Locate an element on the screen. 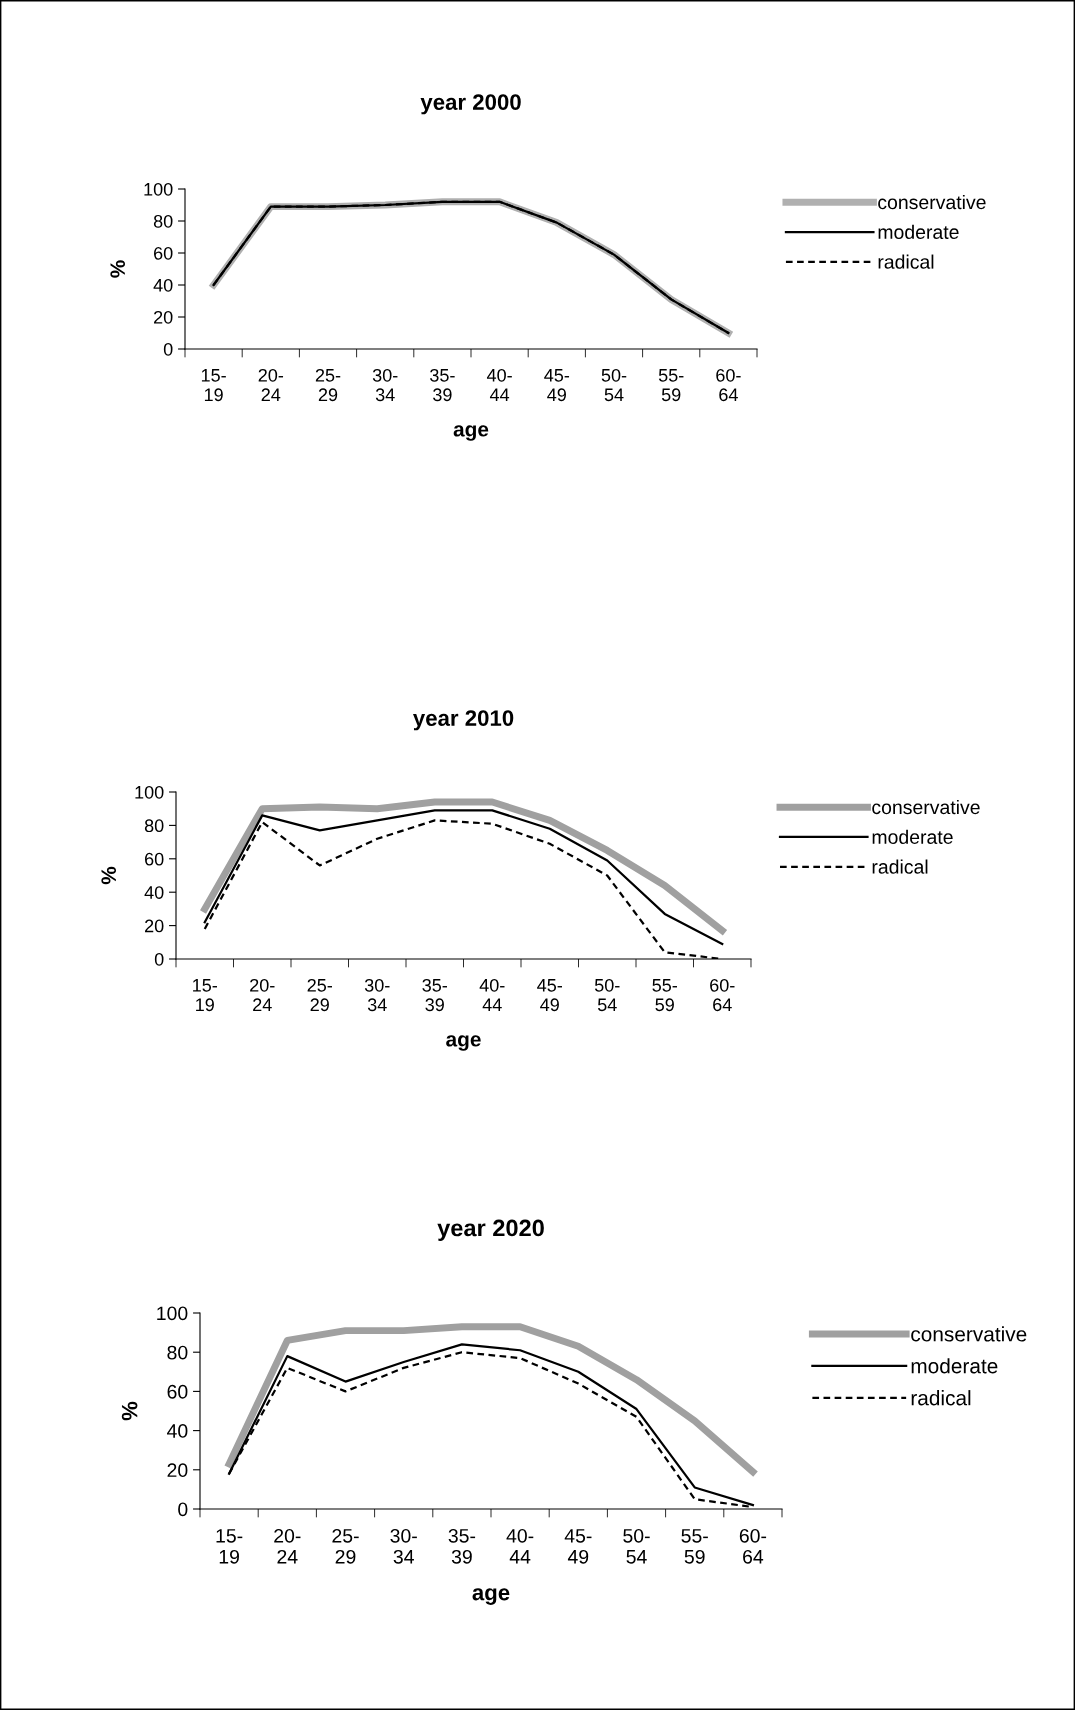  chart-title: year 2010 is located at coordinates (463, 720).